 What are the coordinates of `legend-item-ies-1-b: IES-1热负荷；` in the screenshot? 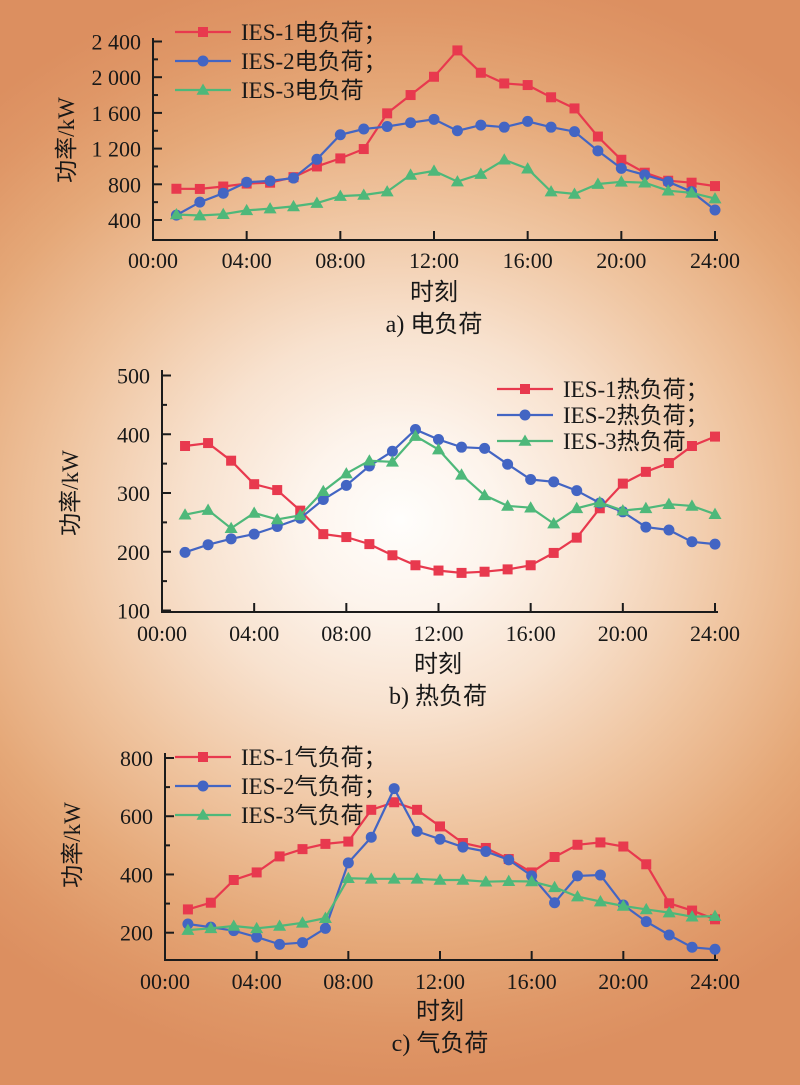 It's located at (603, 389).